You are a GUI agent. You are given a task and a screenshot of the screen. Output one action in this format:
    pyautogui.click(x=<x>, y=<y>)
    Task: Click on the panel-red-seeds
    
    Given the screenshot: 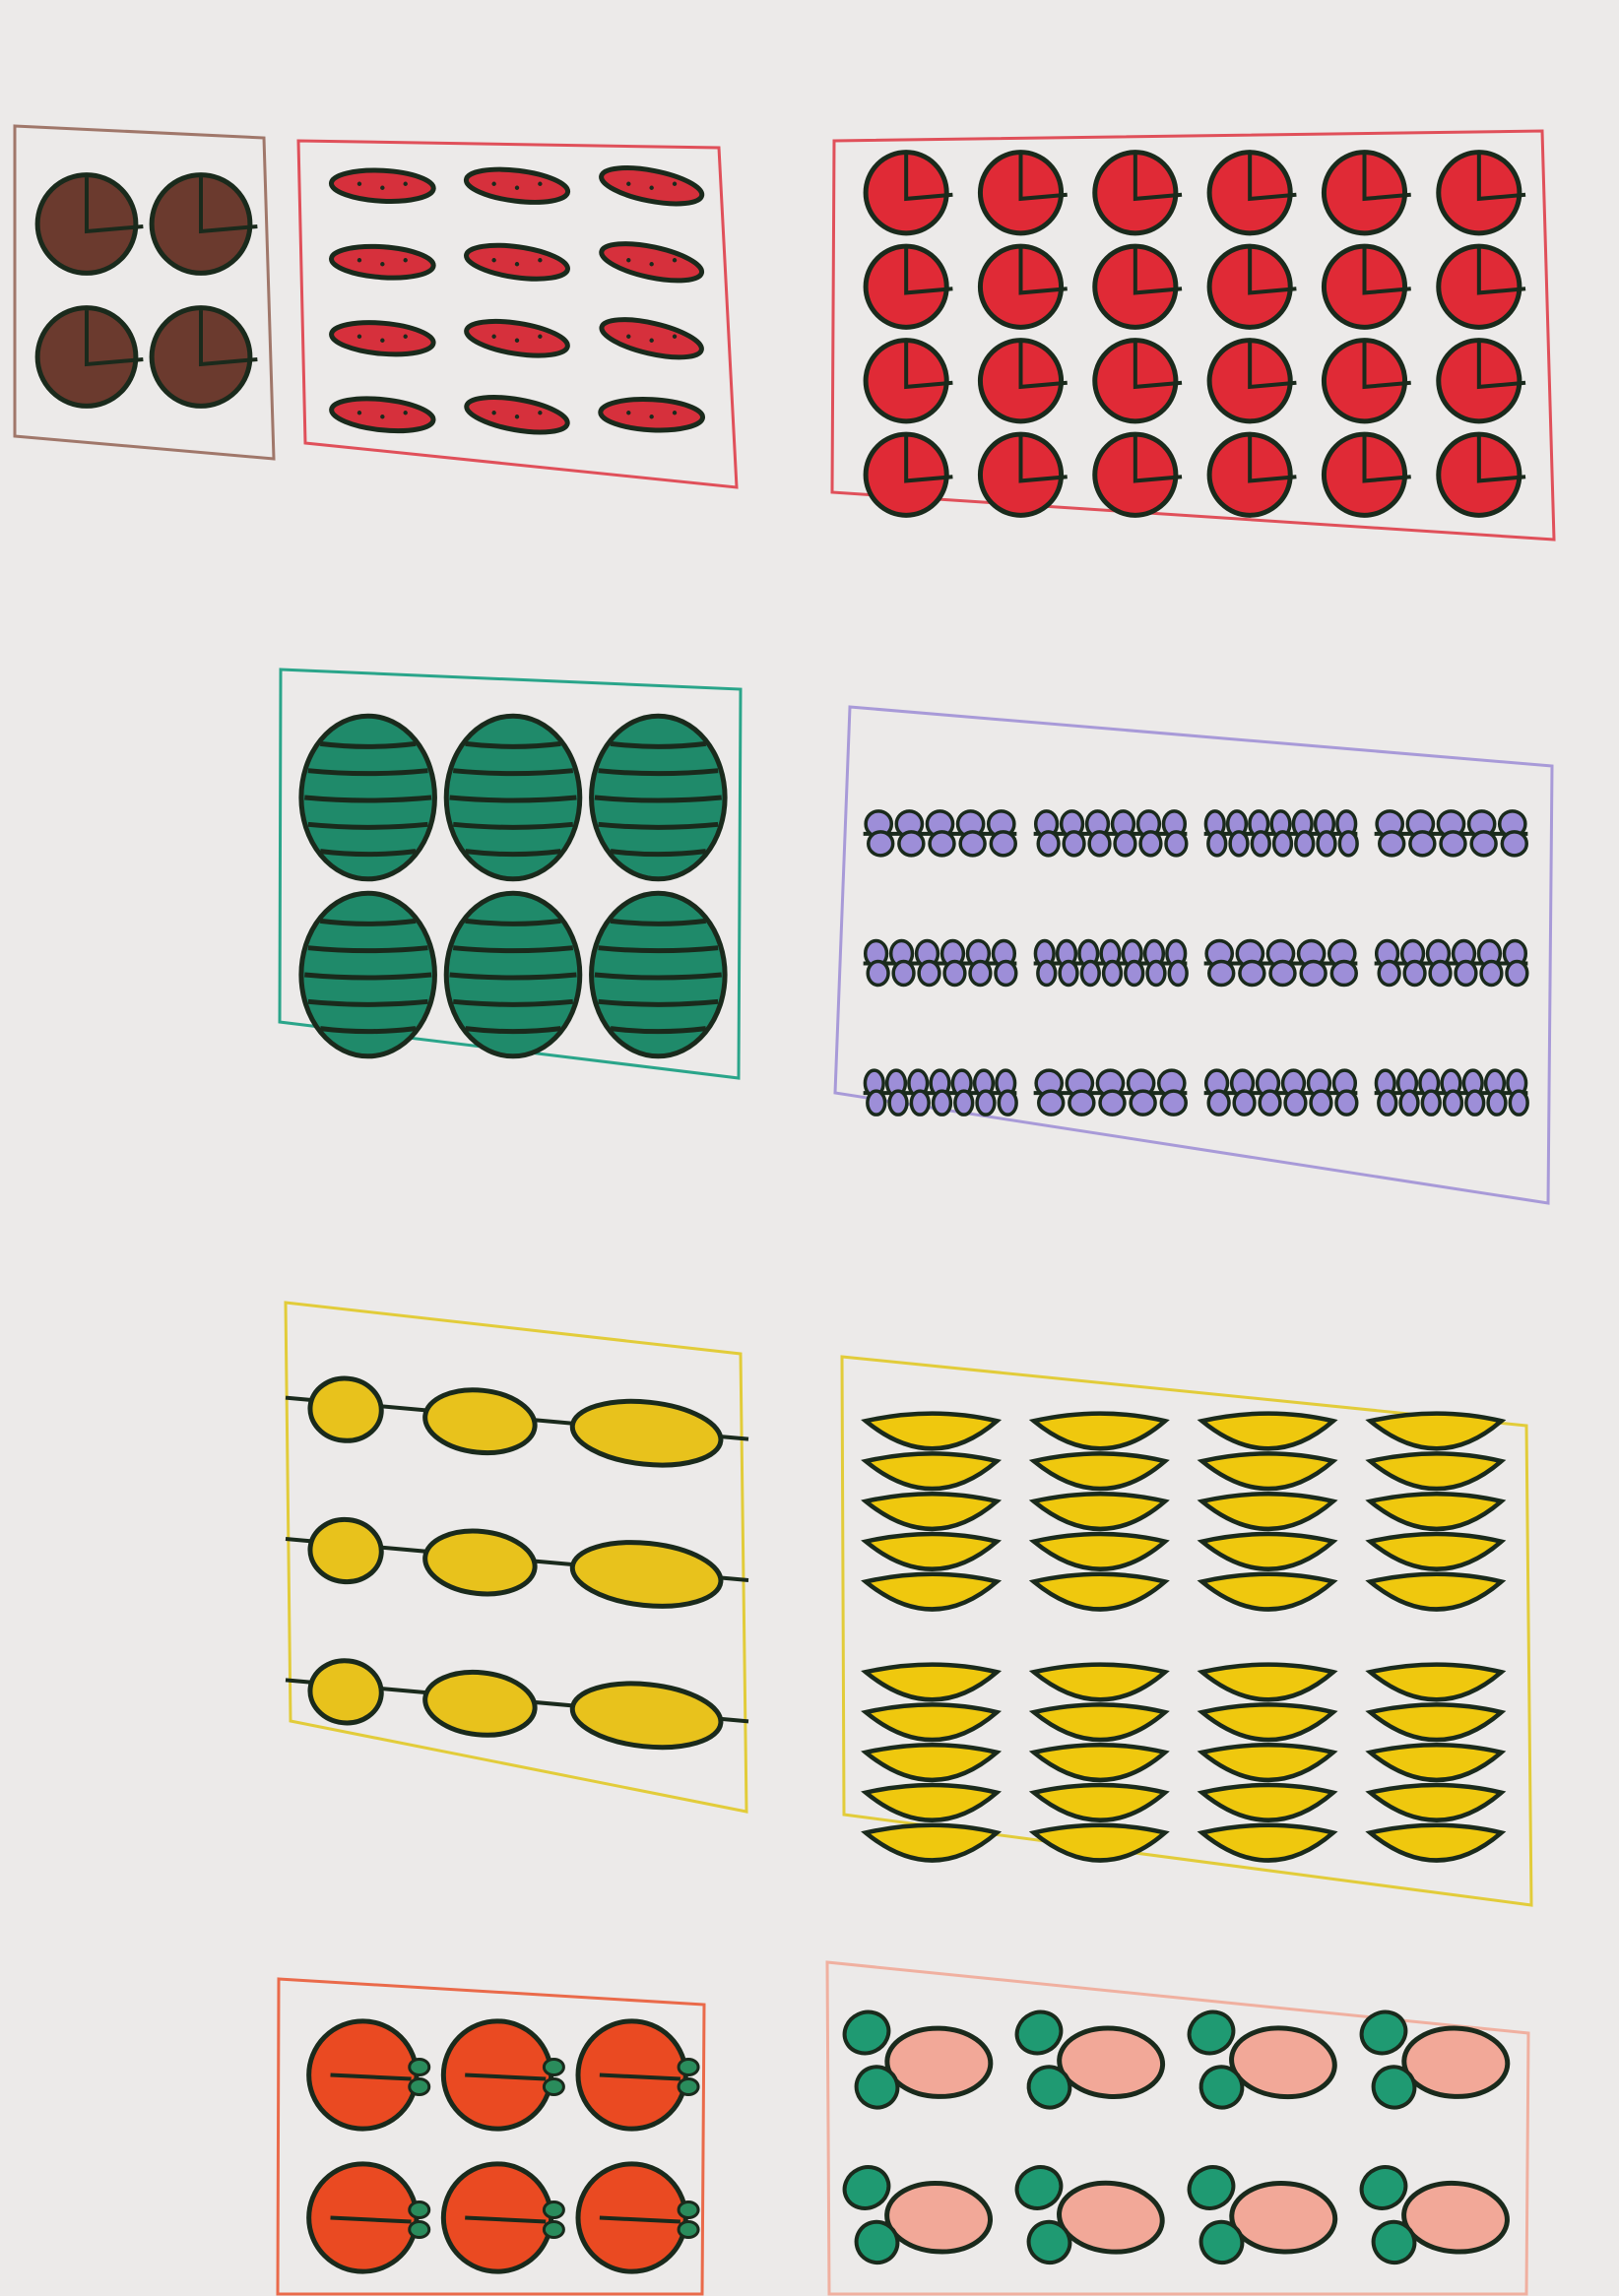 What is the action you would take?
    pyautogui.click(x=517, y=314)
    